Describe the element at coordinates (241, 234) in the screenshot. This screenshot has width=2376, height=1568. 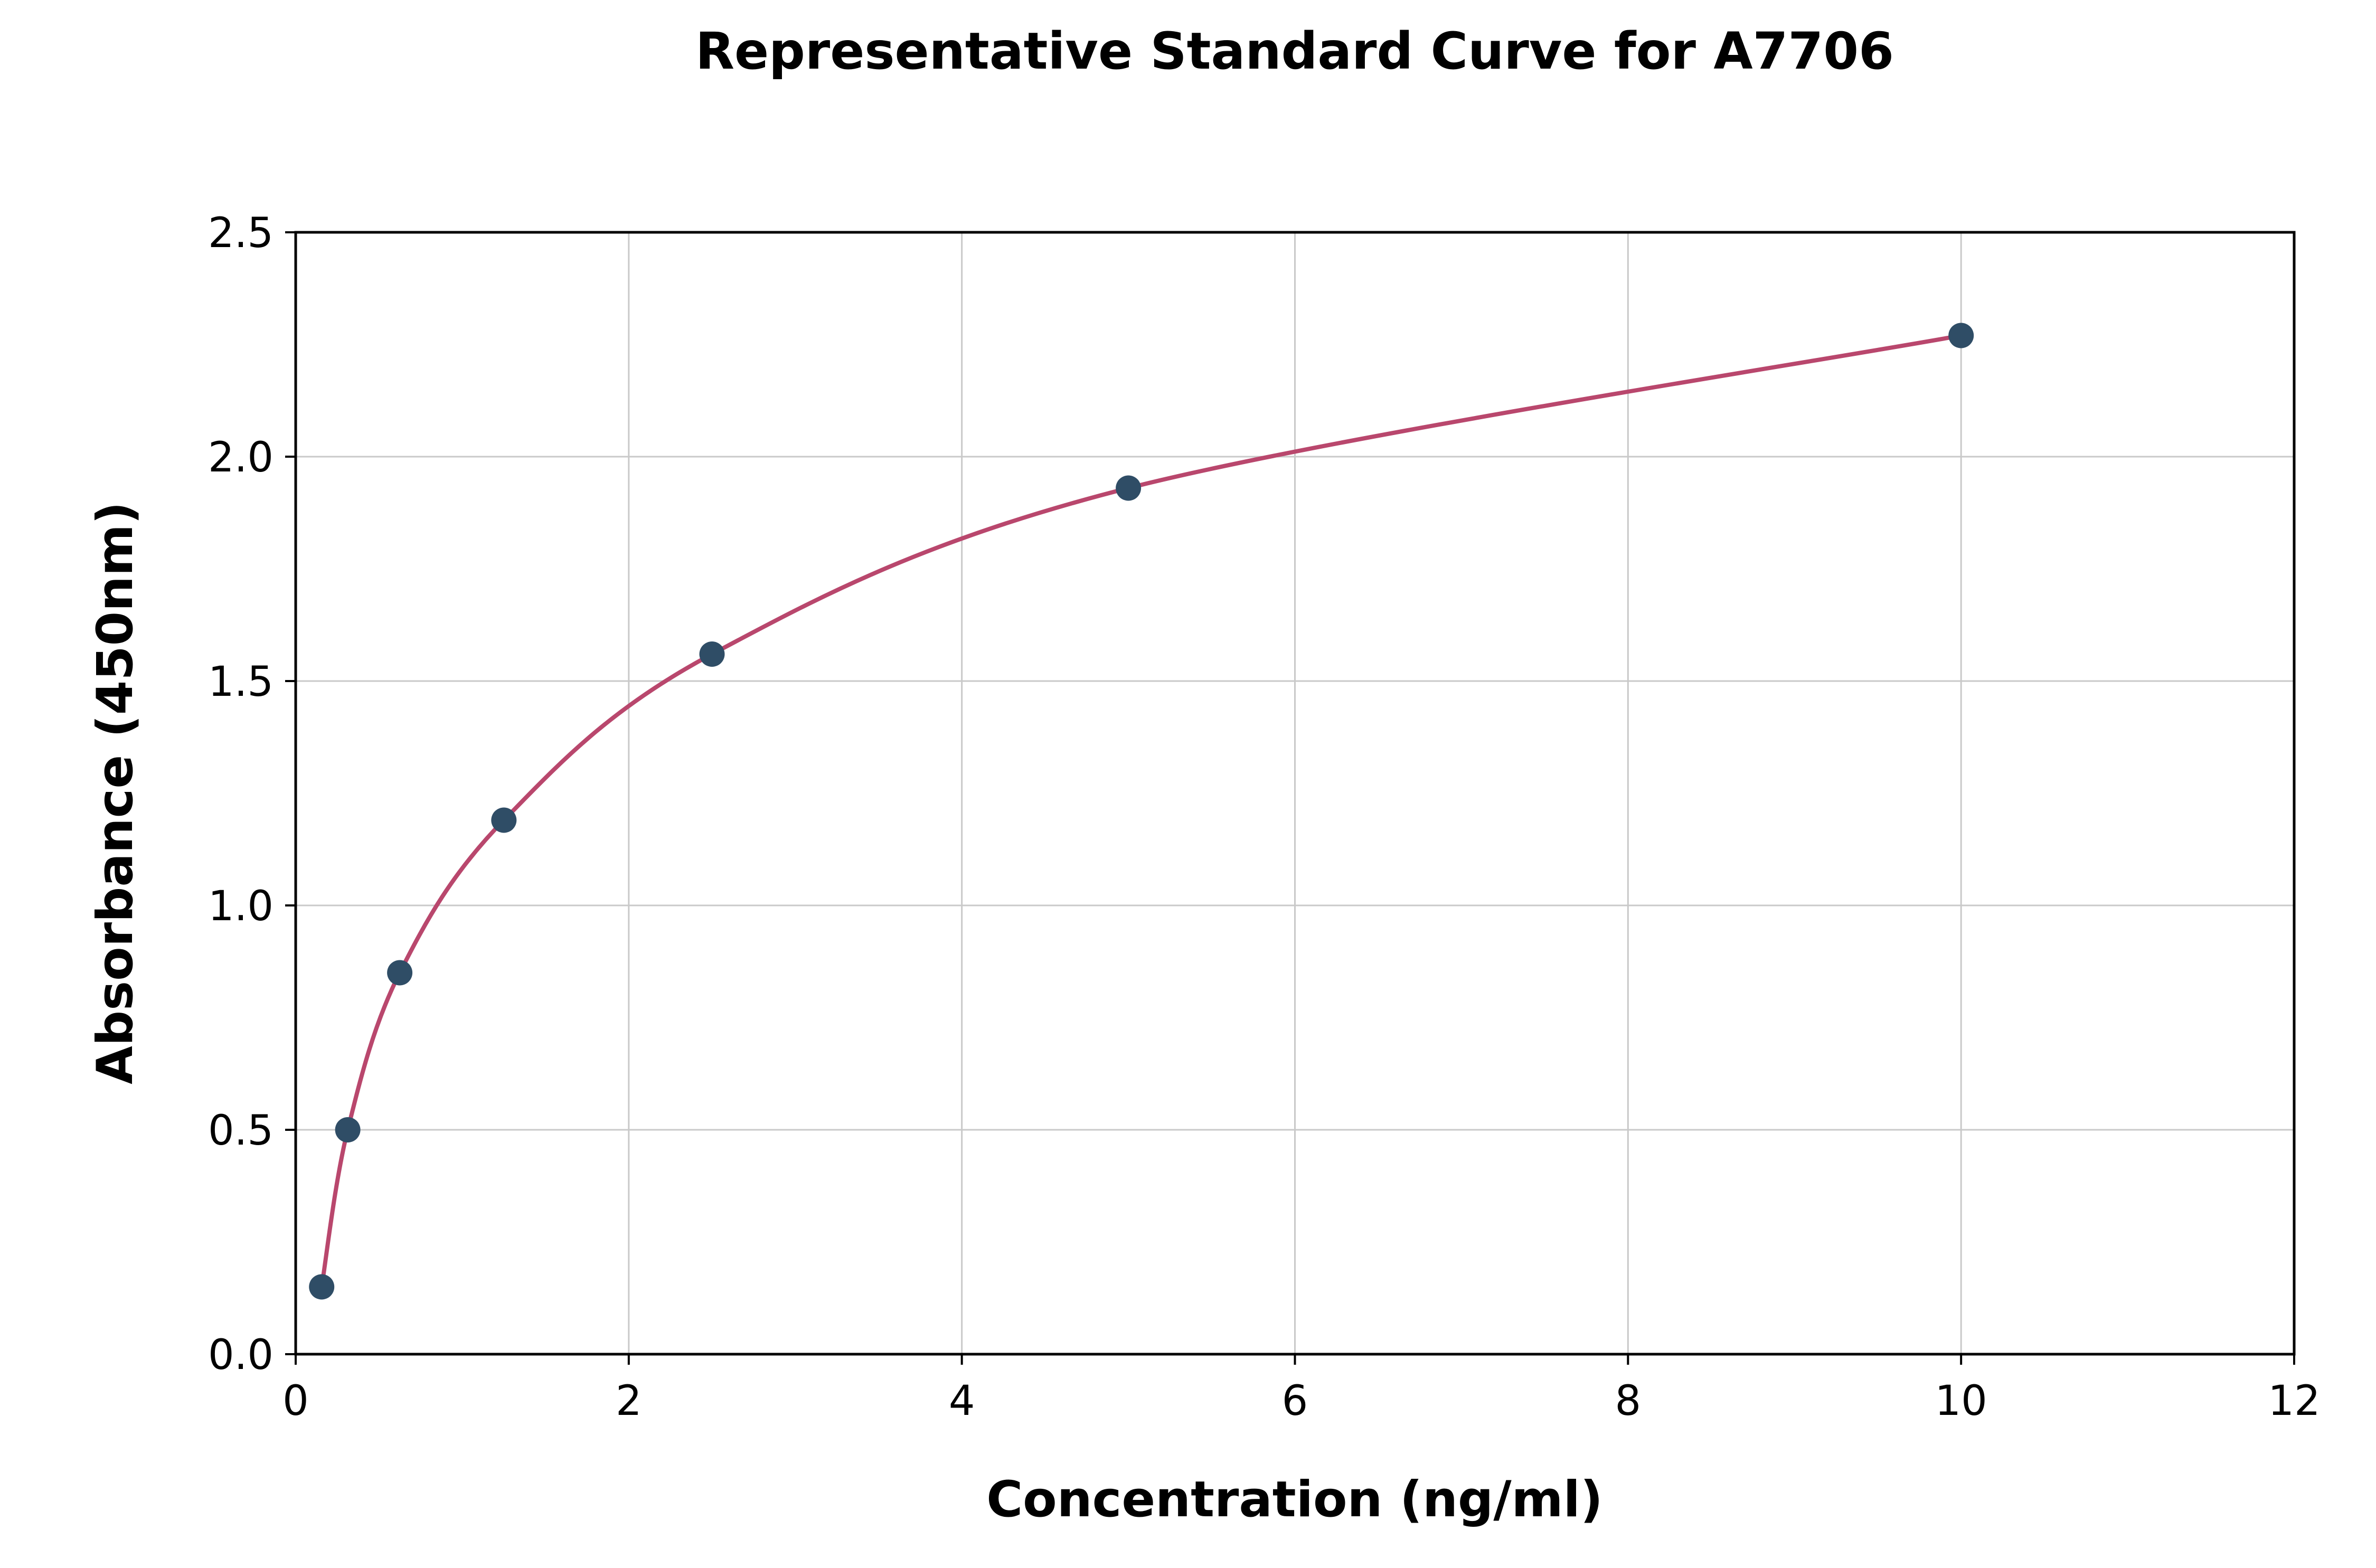
I see `y-tick-label: 2.5` at that location.